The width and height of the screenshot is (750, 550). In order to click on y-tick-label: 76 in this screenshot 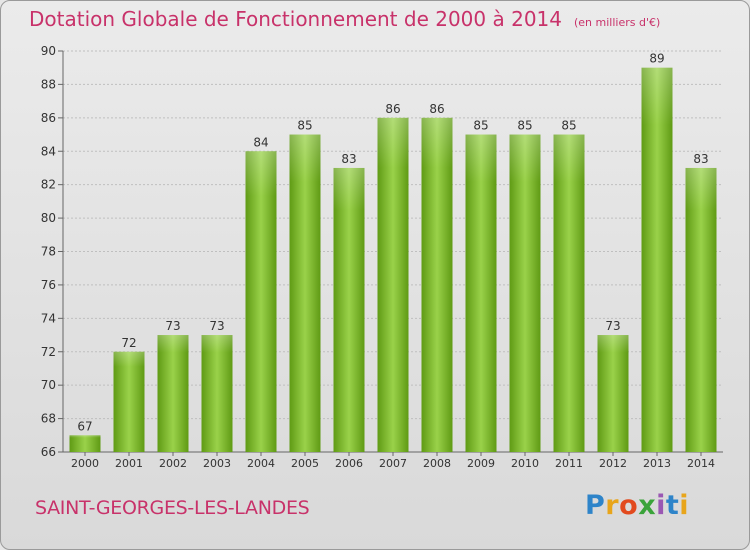, I will do `click(48, 285)`.